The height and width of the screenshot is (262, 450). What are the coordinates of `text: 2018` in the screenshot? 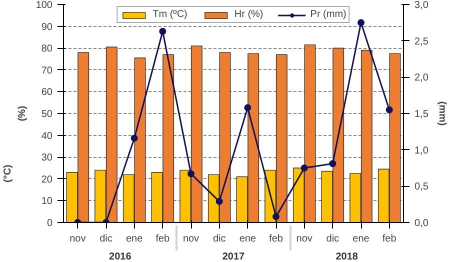 It's located at (347, 257).